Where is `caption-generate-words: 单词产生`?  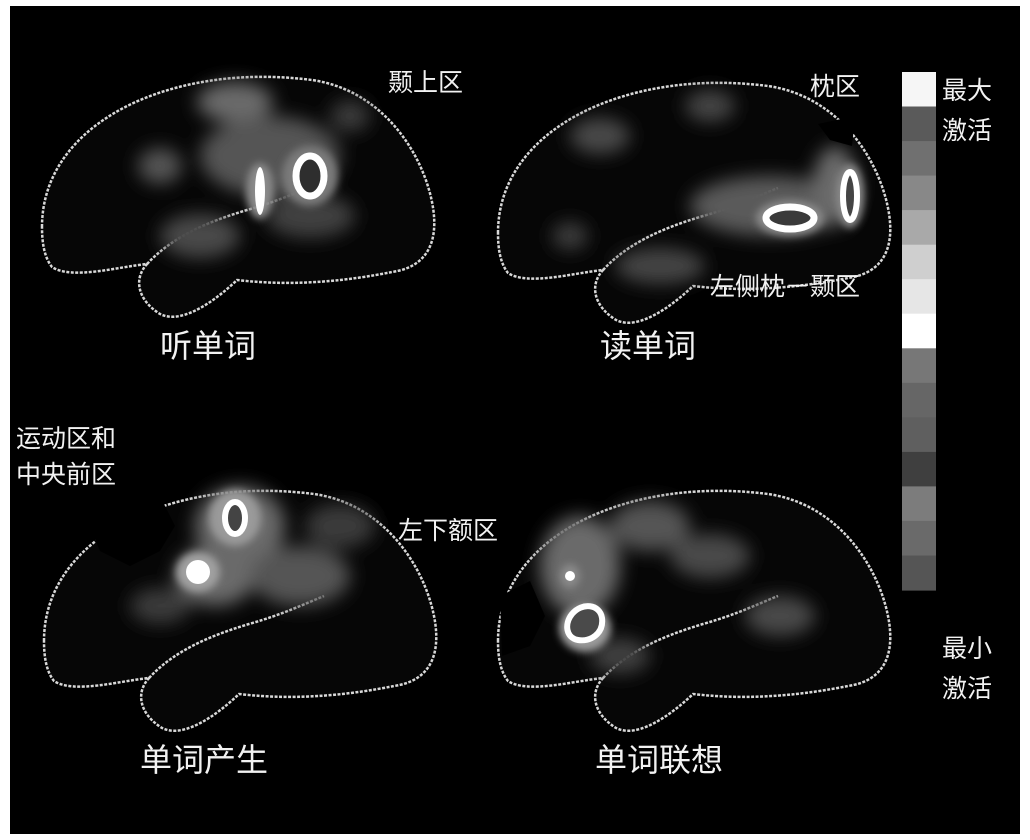 caption-generate-words: 单词产生 is located at coordinates (204, 760).